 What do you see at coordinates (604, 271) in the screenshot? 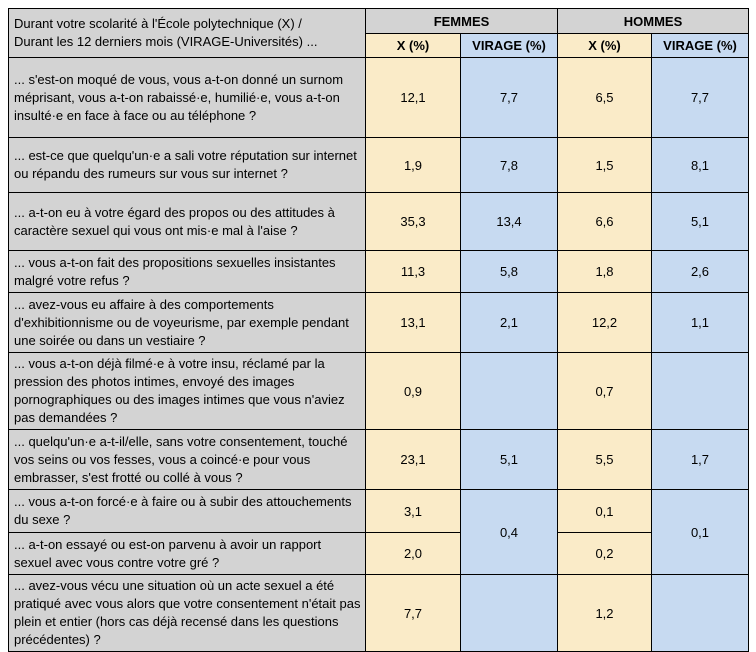
I see `value-cell: 1,8` at bounding box center [604, 271].